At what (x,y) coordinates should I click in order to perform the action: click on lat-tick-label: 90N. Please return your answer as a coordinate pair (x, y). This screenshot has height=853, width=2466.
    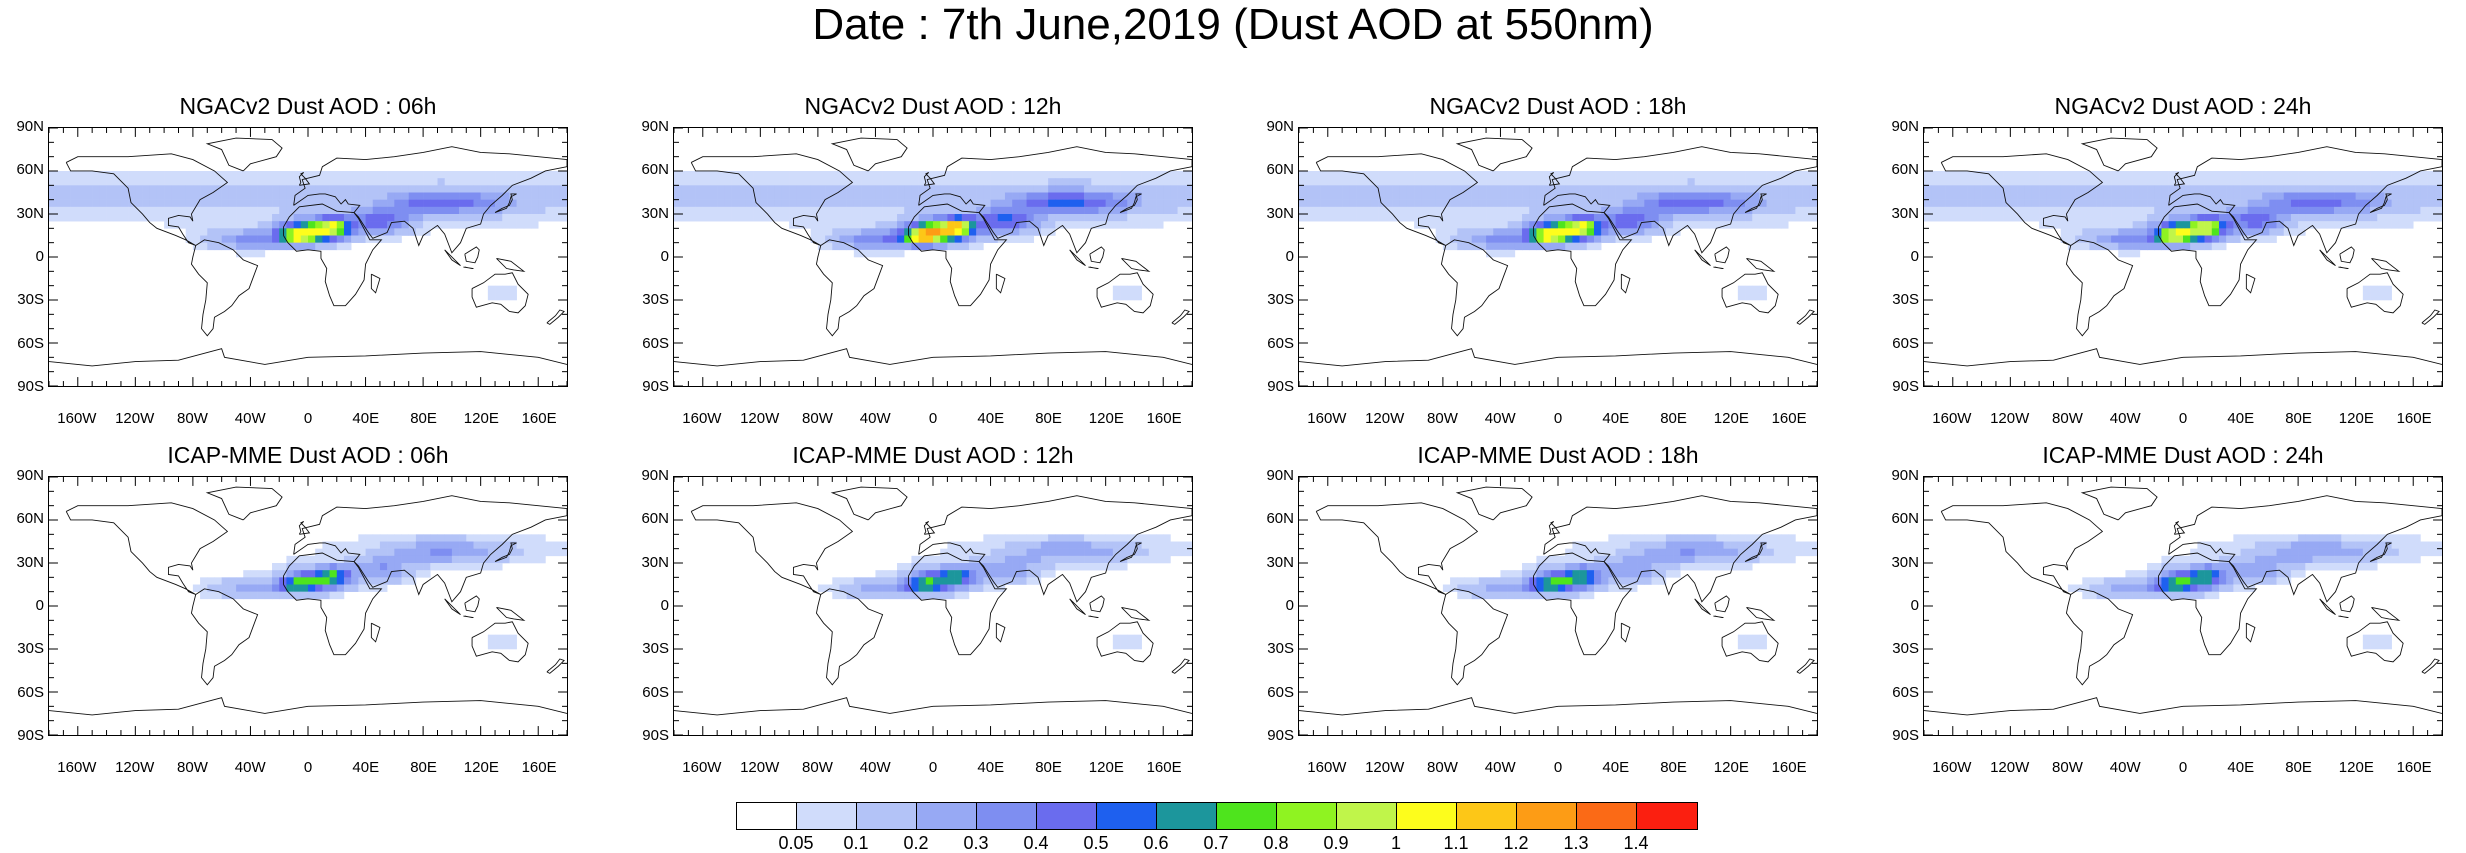
    Looking at the image, I should click on (30, 126).